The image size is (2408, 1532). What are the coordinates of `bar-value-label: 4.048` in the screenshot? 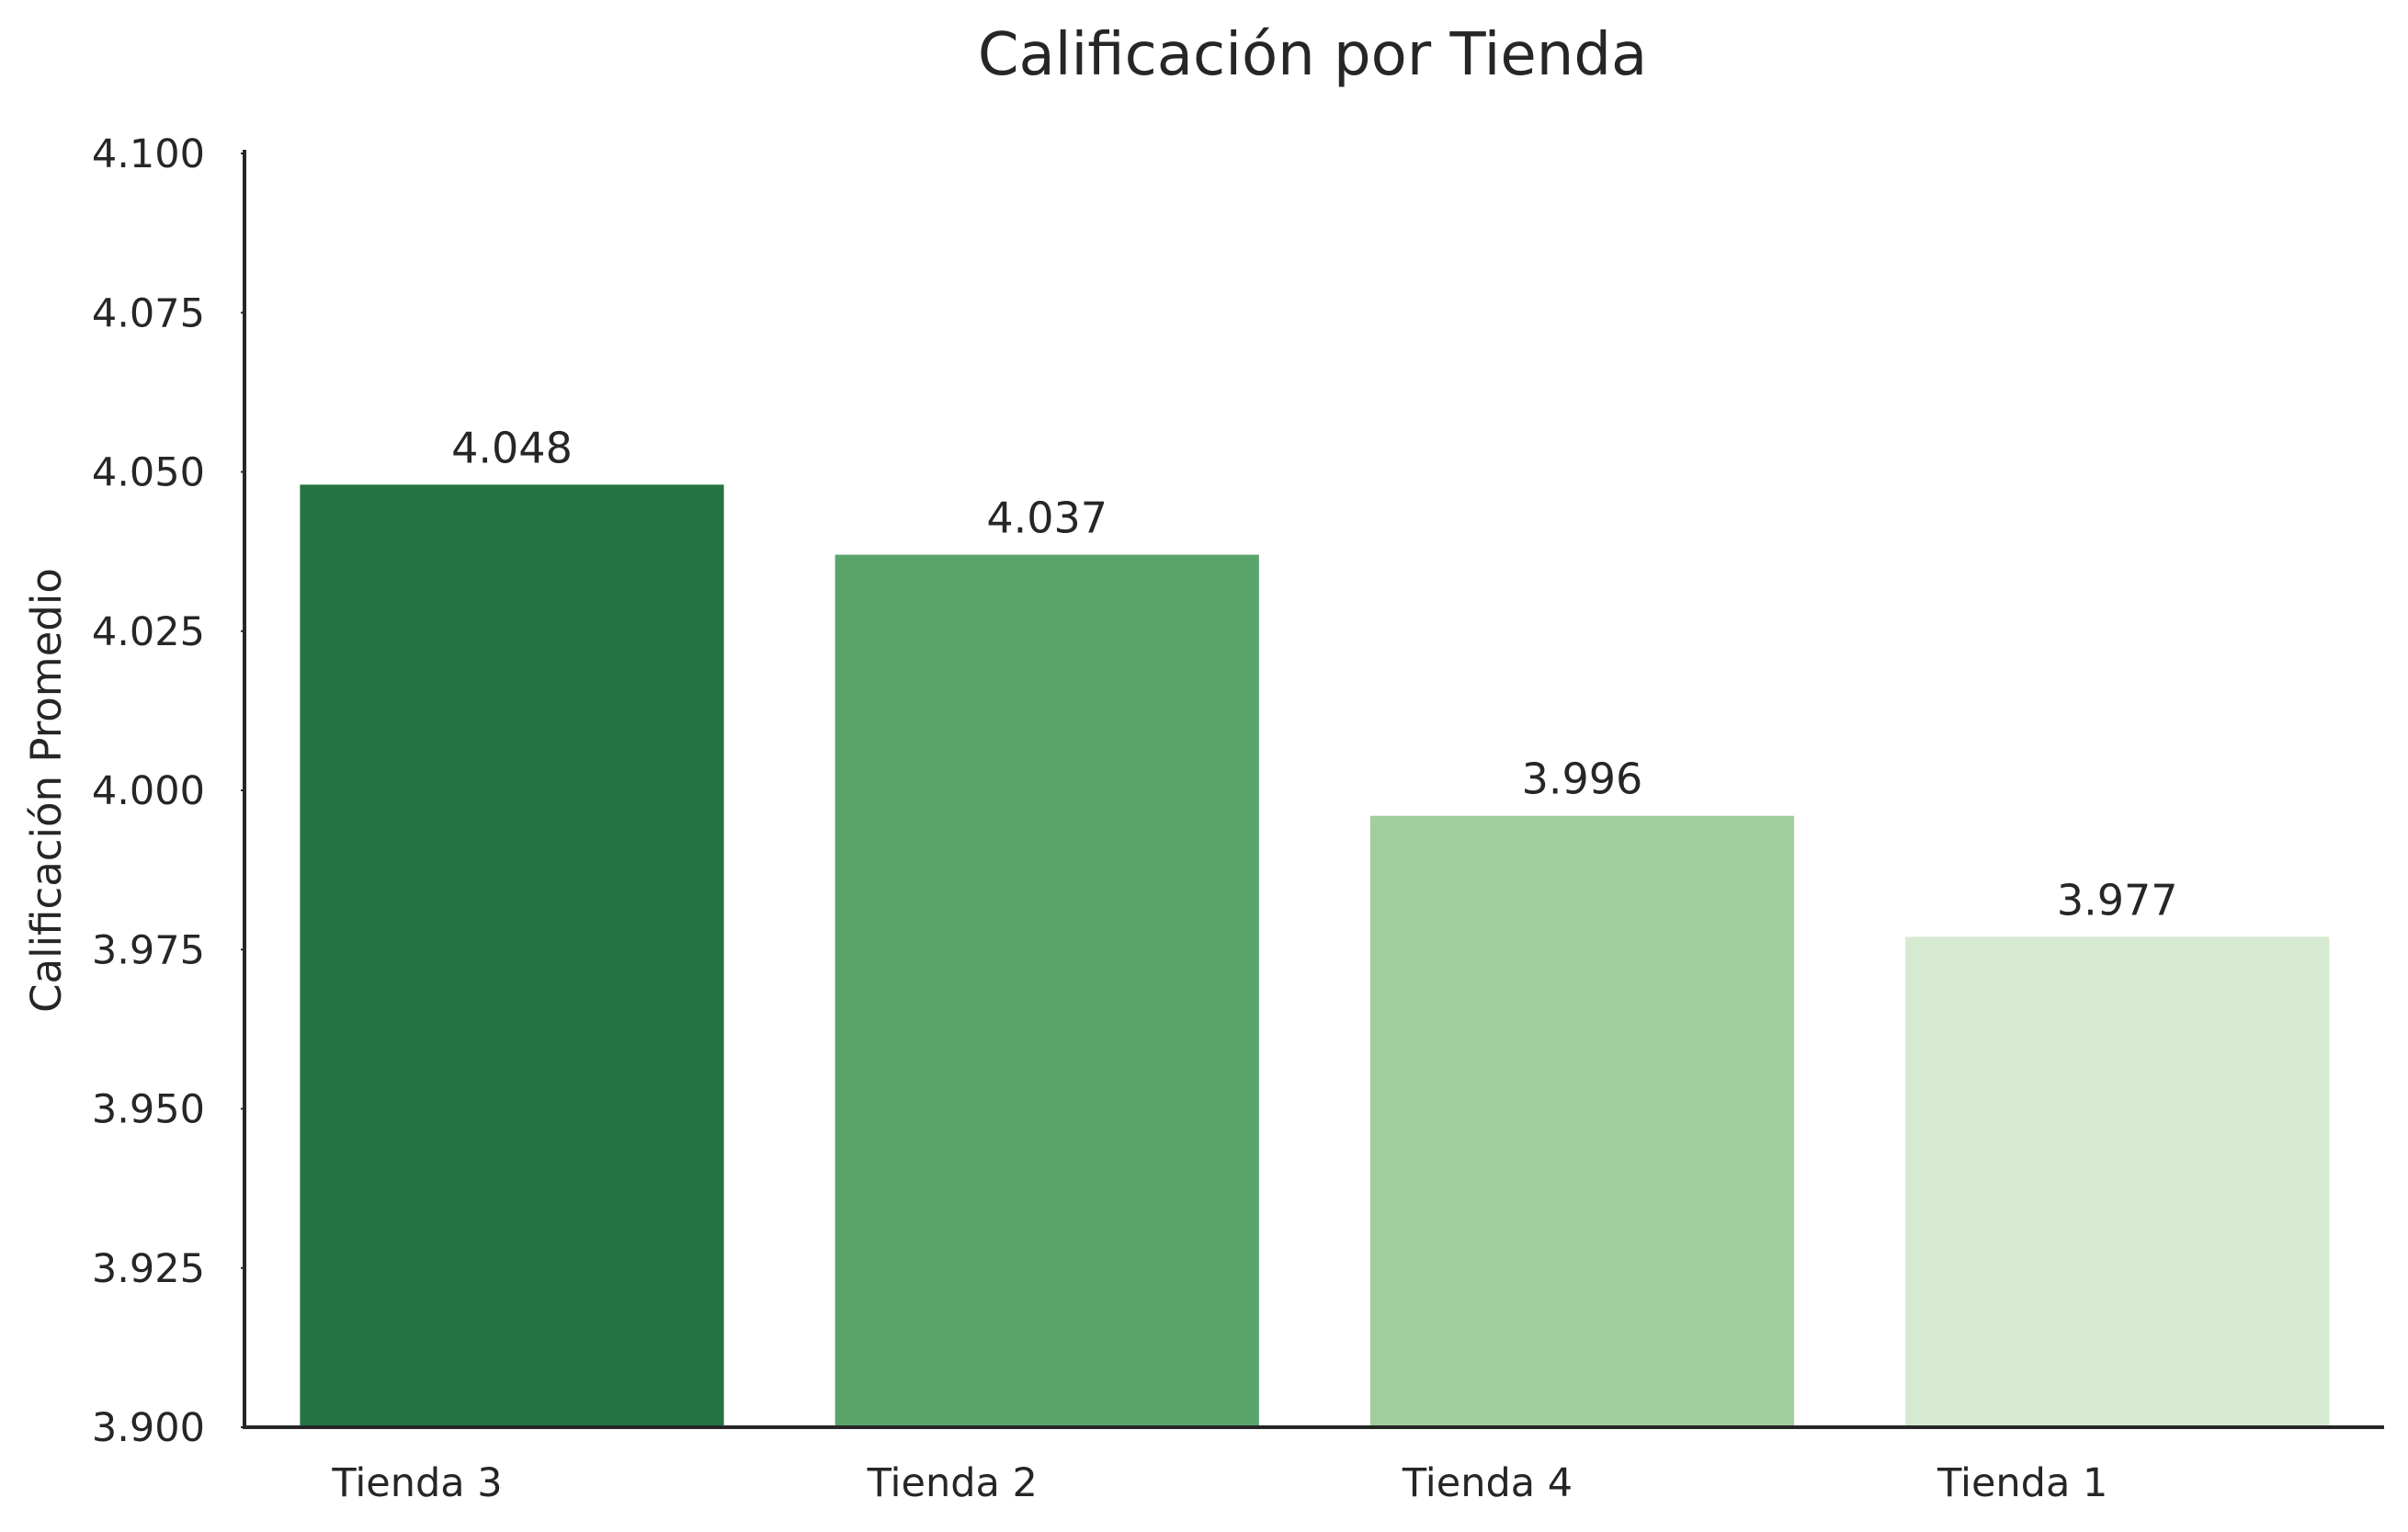 It's located at (512, 447).